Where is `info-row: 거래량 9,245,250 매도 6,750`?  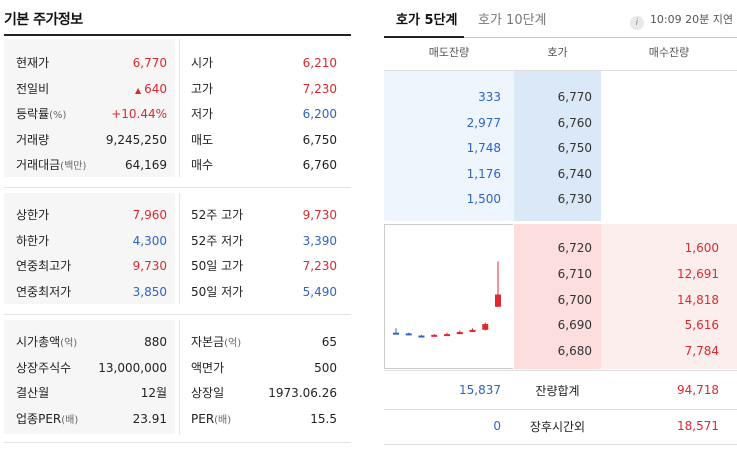 info-row: 거래량 9,245,250 매도 6,750 is located at coordinates (177, 140).